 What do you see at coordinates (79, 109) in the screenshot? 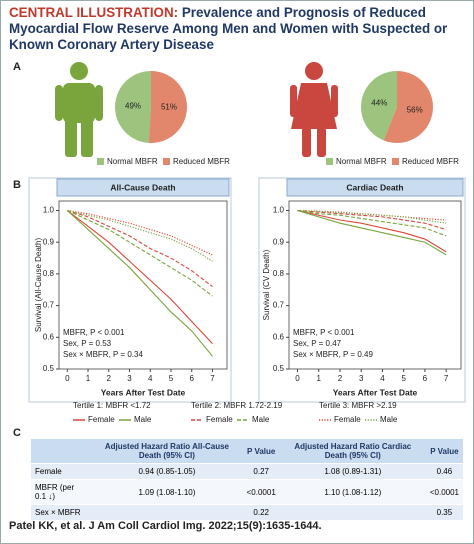
I see `male-icon` at bounding box center [79, 109].